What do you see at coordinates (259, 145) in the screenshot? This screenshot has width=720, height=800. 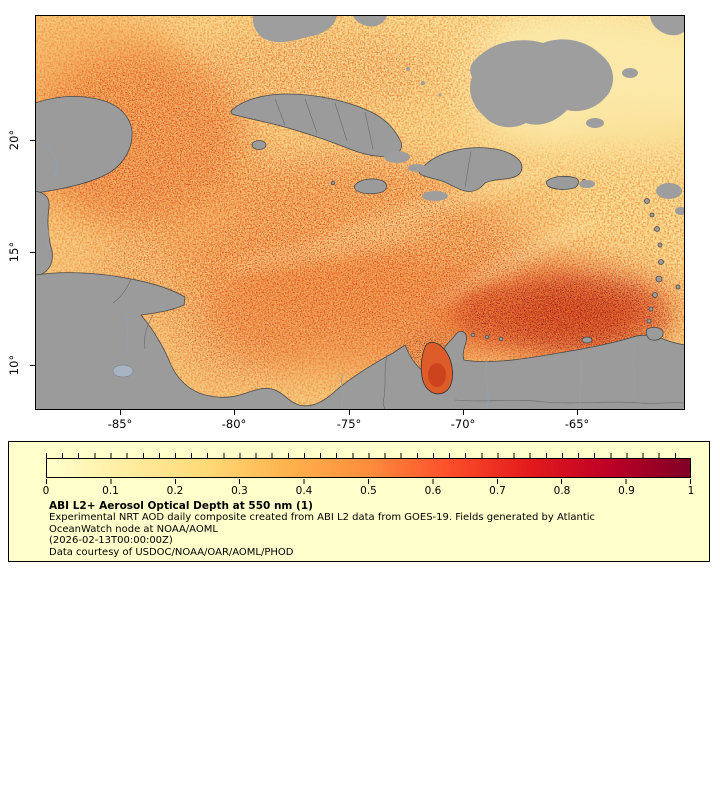 I see `isla-juventud` at bounding box center [259, 145].